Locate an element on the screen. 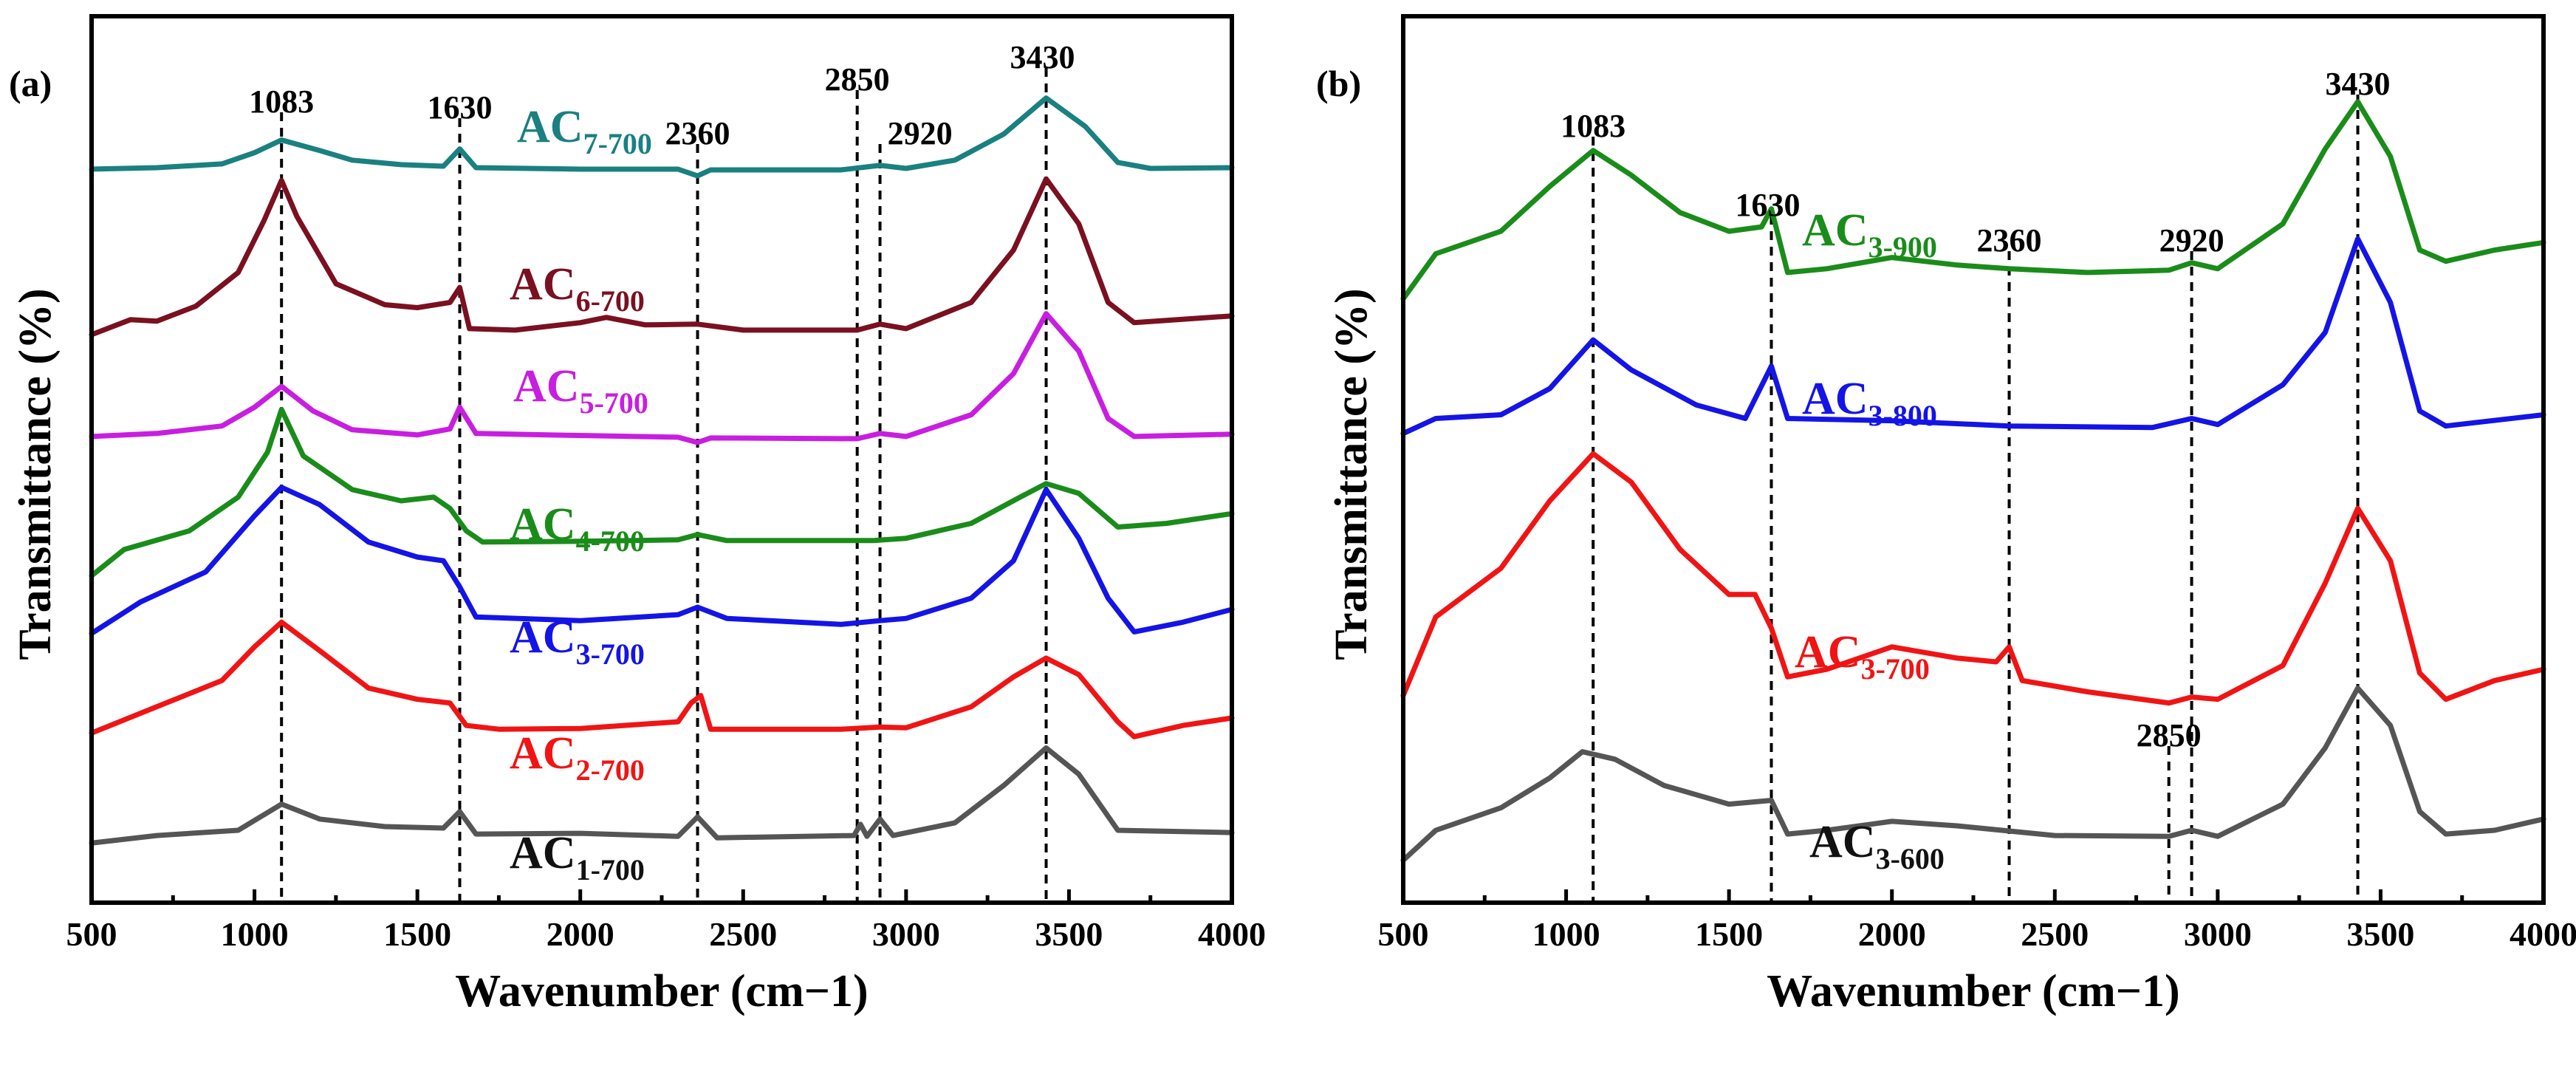 The width and height of the screenshot is (2576, 1077). series-label-3-600: AC3-600 is located at coordinates (1877, 846).